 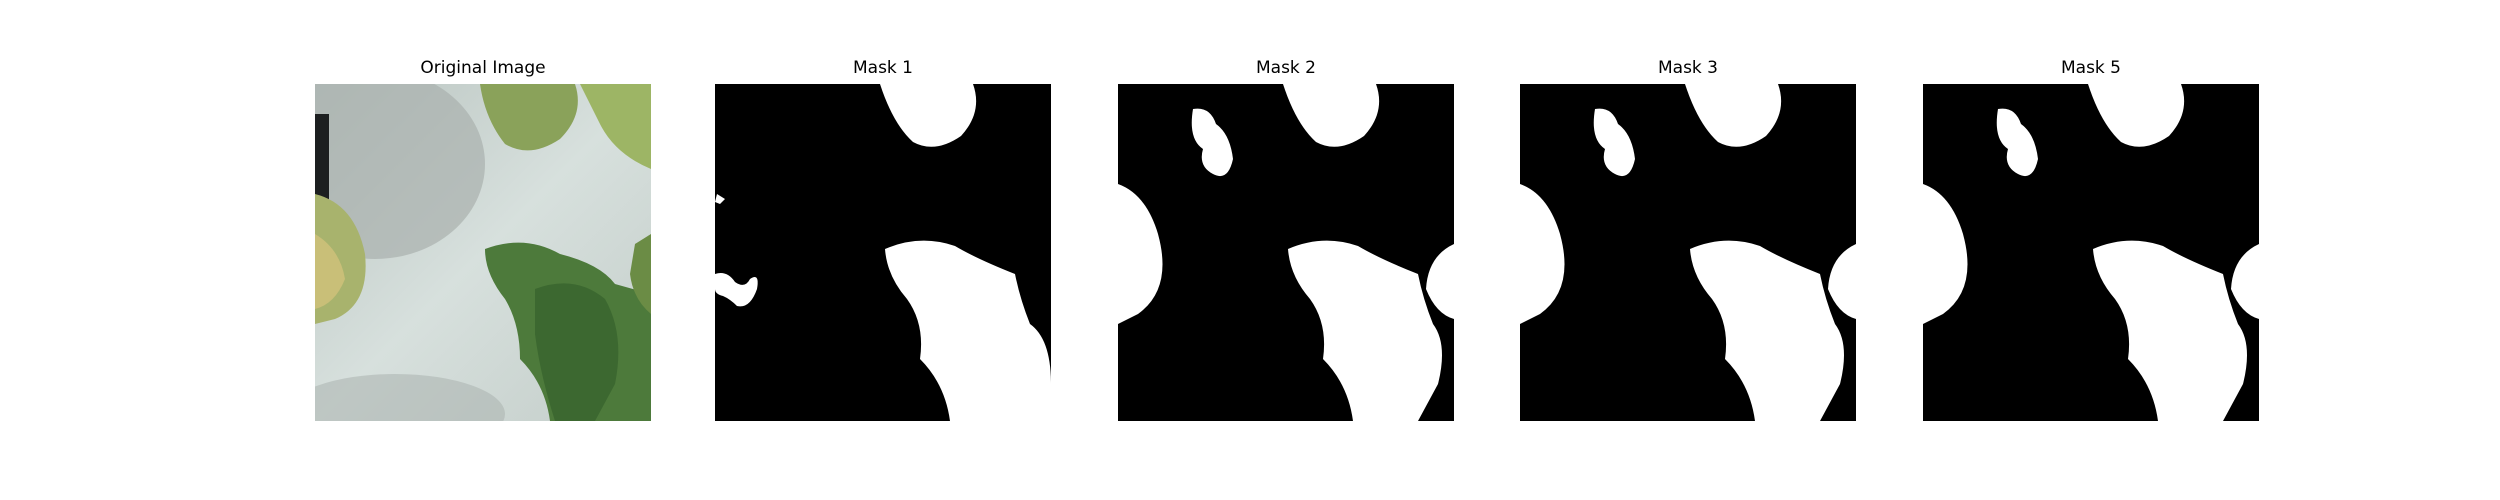 I want to click on panel-title: Mask 2, so click(x=1285, y=68).